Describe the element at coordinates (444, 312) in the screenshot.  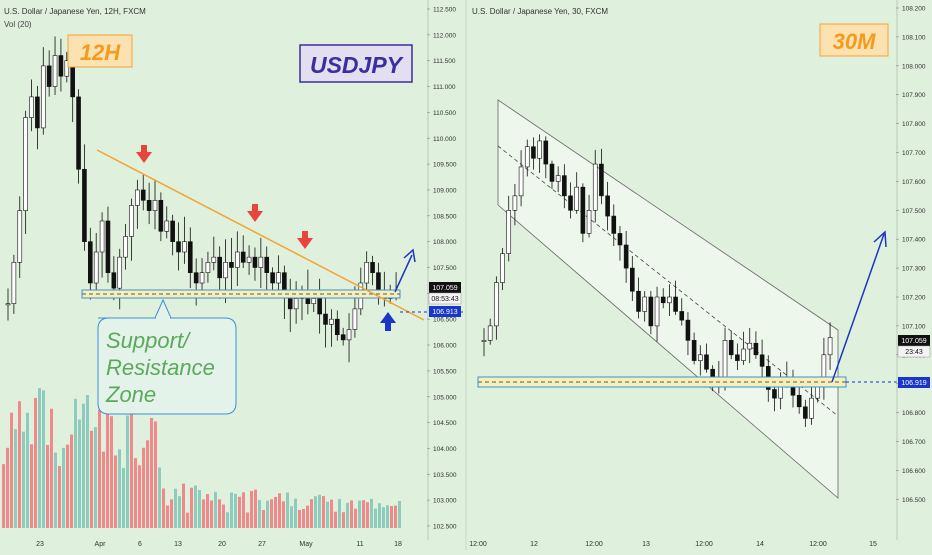
I see `left-level-tag-text: 106.913` at that location.